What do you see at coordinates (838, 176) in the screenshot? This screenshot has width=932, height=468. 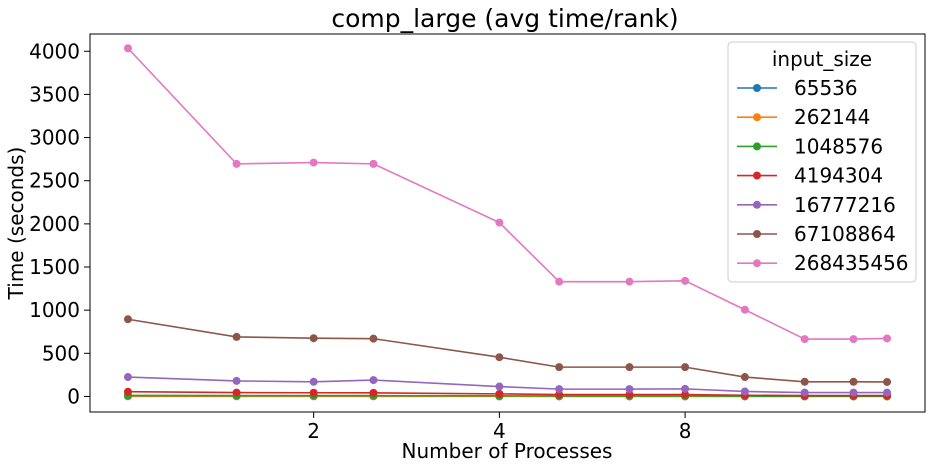 I see `legend-label: 4194304` at bounding box center [838, 176].